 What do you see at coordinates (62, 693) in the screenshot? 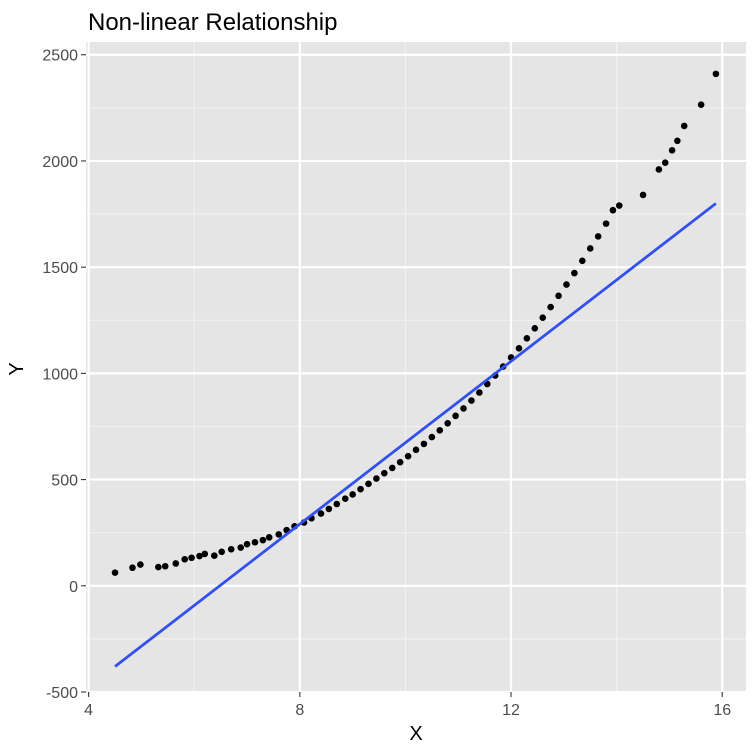
I see `y-tick-label: -500` at bounding box center [62, 693].